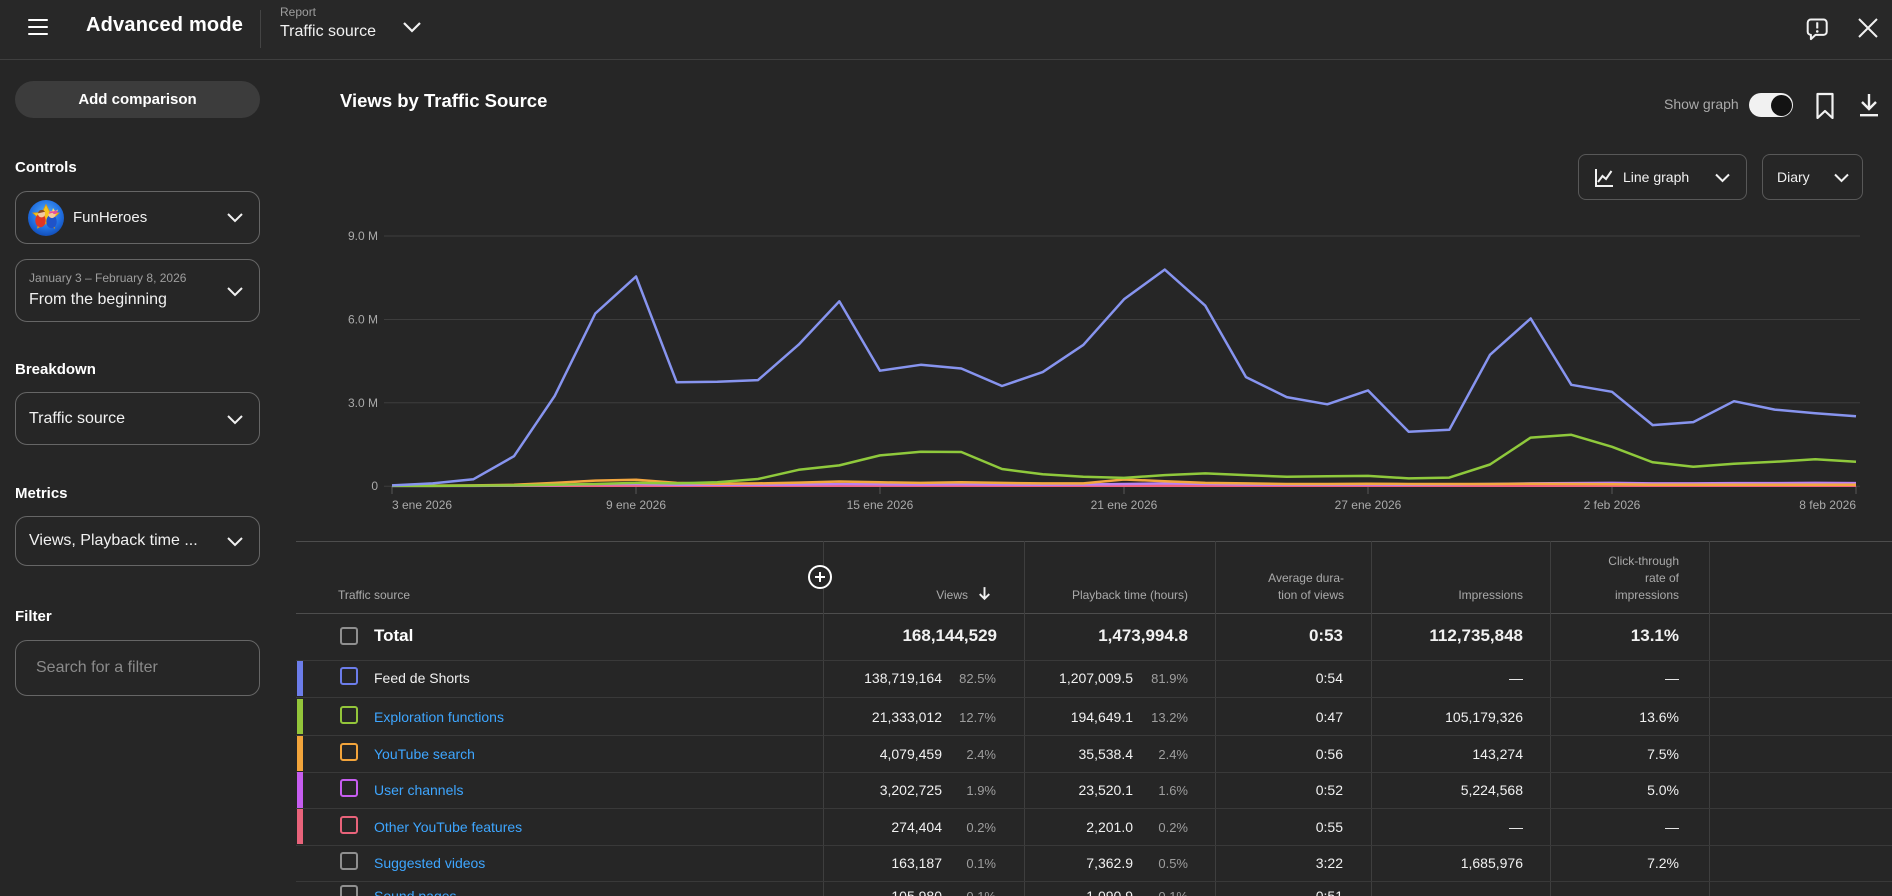  I want to click on svg-text: 8 feb 2026, so click(1827, 505).